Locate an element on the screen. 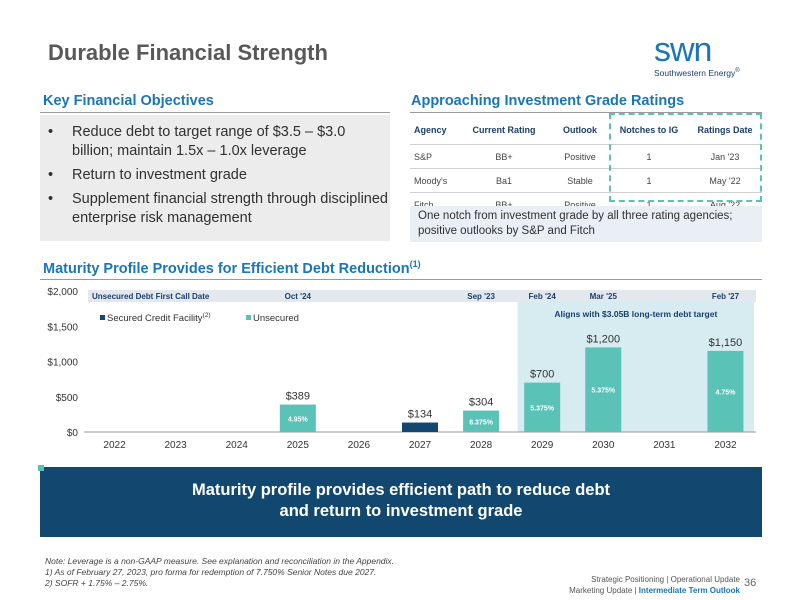 Image resolution: width=800 pixels, height=600 pixels. logo-tagline: Southwestern Energy® is located at coordinates (697, 73).